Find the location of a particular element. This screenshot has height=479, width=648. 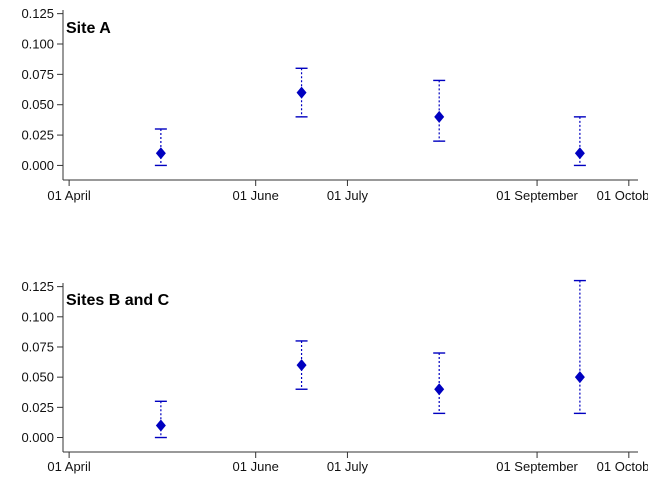

panel-title: Sites B and C is located at coordinates (118, 300).